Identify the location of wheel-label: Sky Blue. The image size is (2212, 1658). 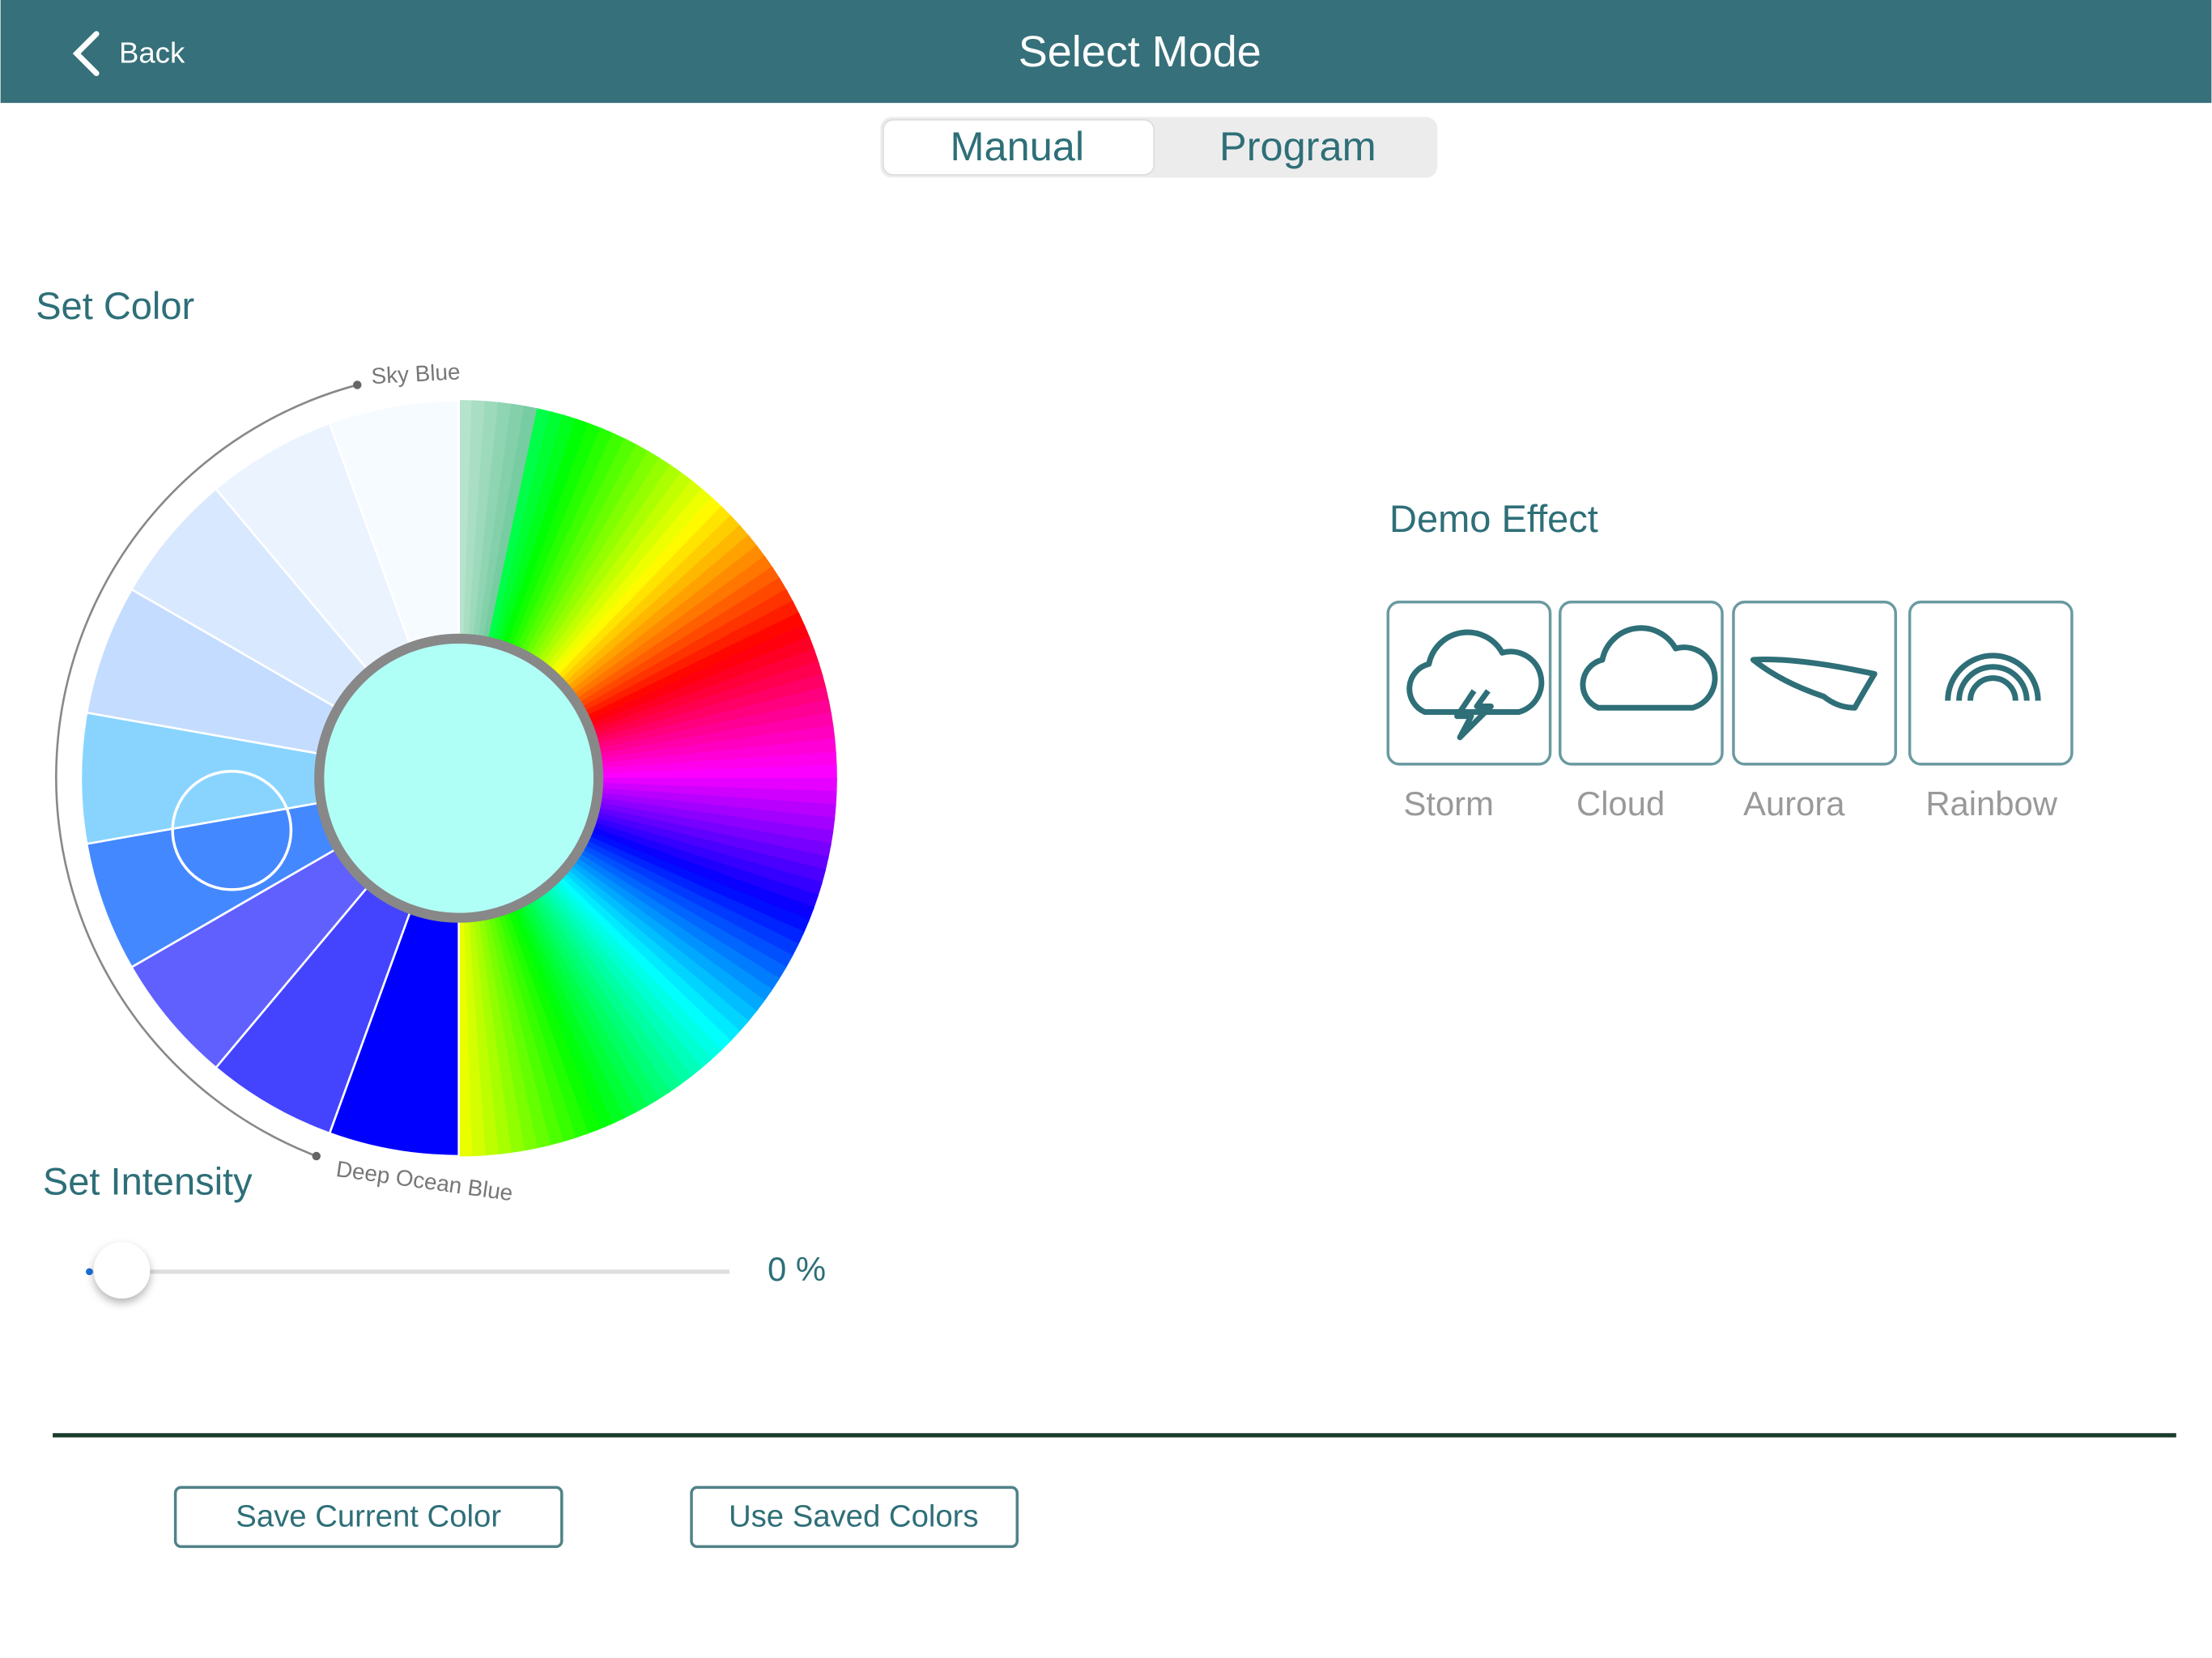
(416, 374).